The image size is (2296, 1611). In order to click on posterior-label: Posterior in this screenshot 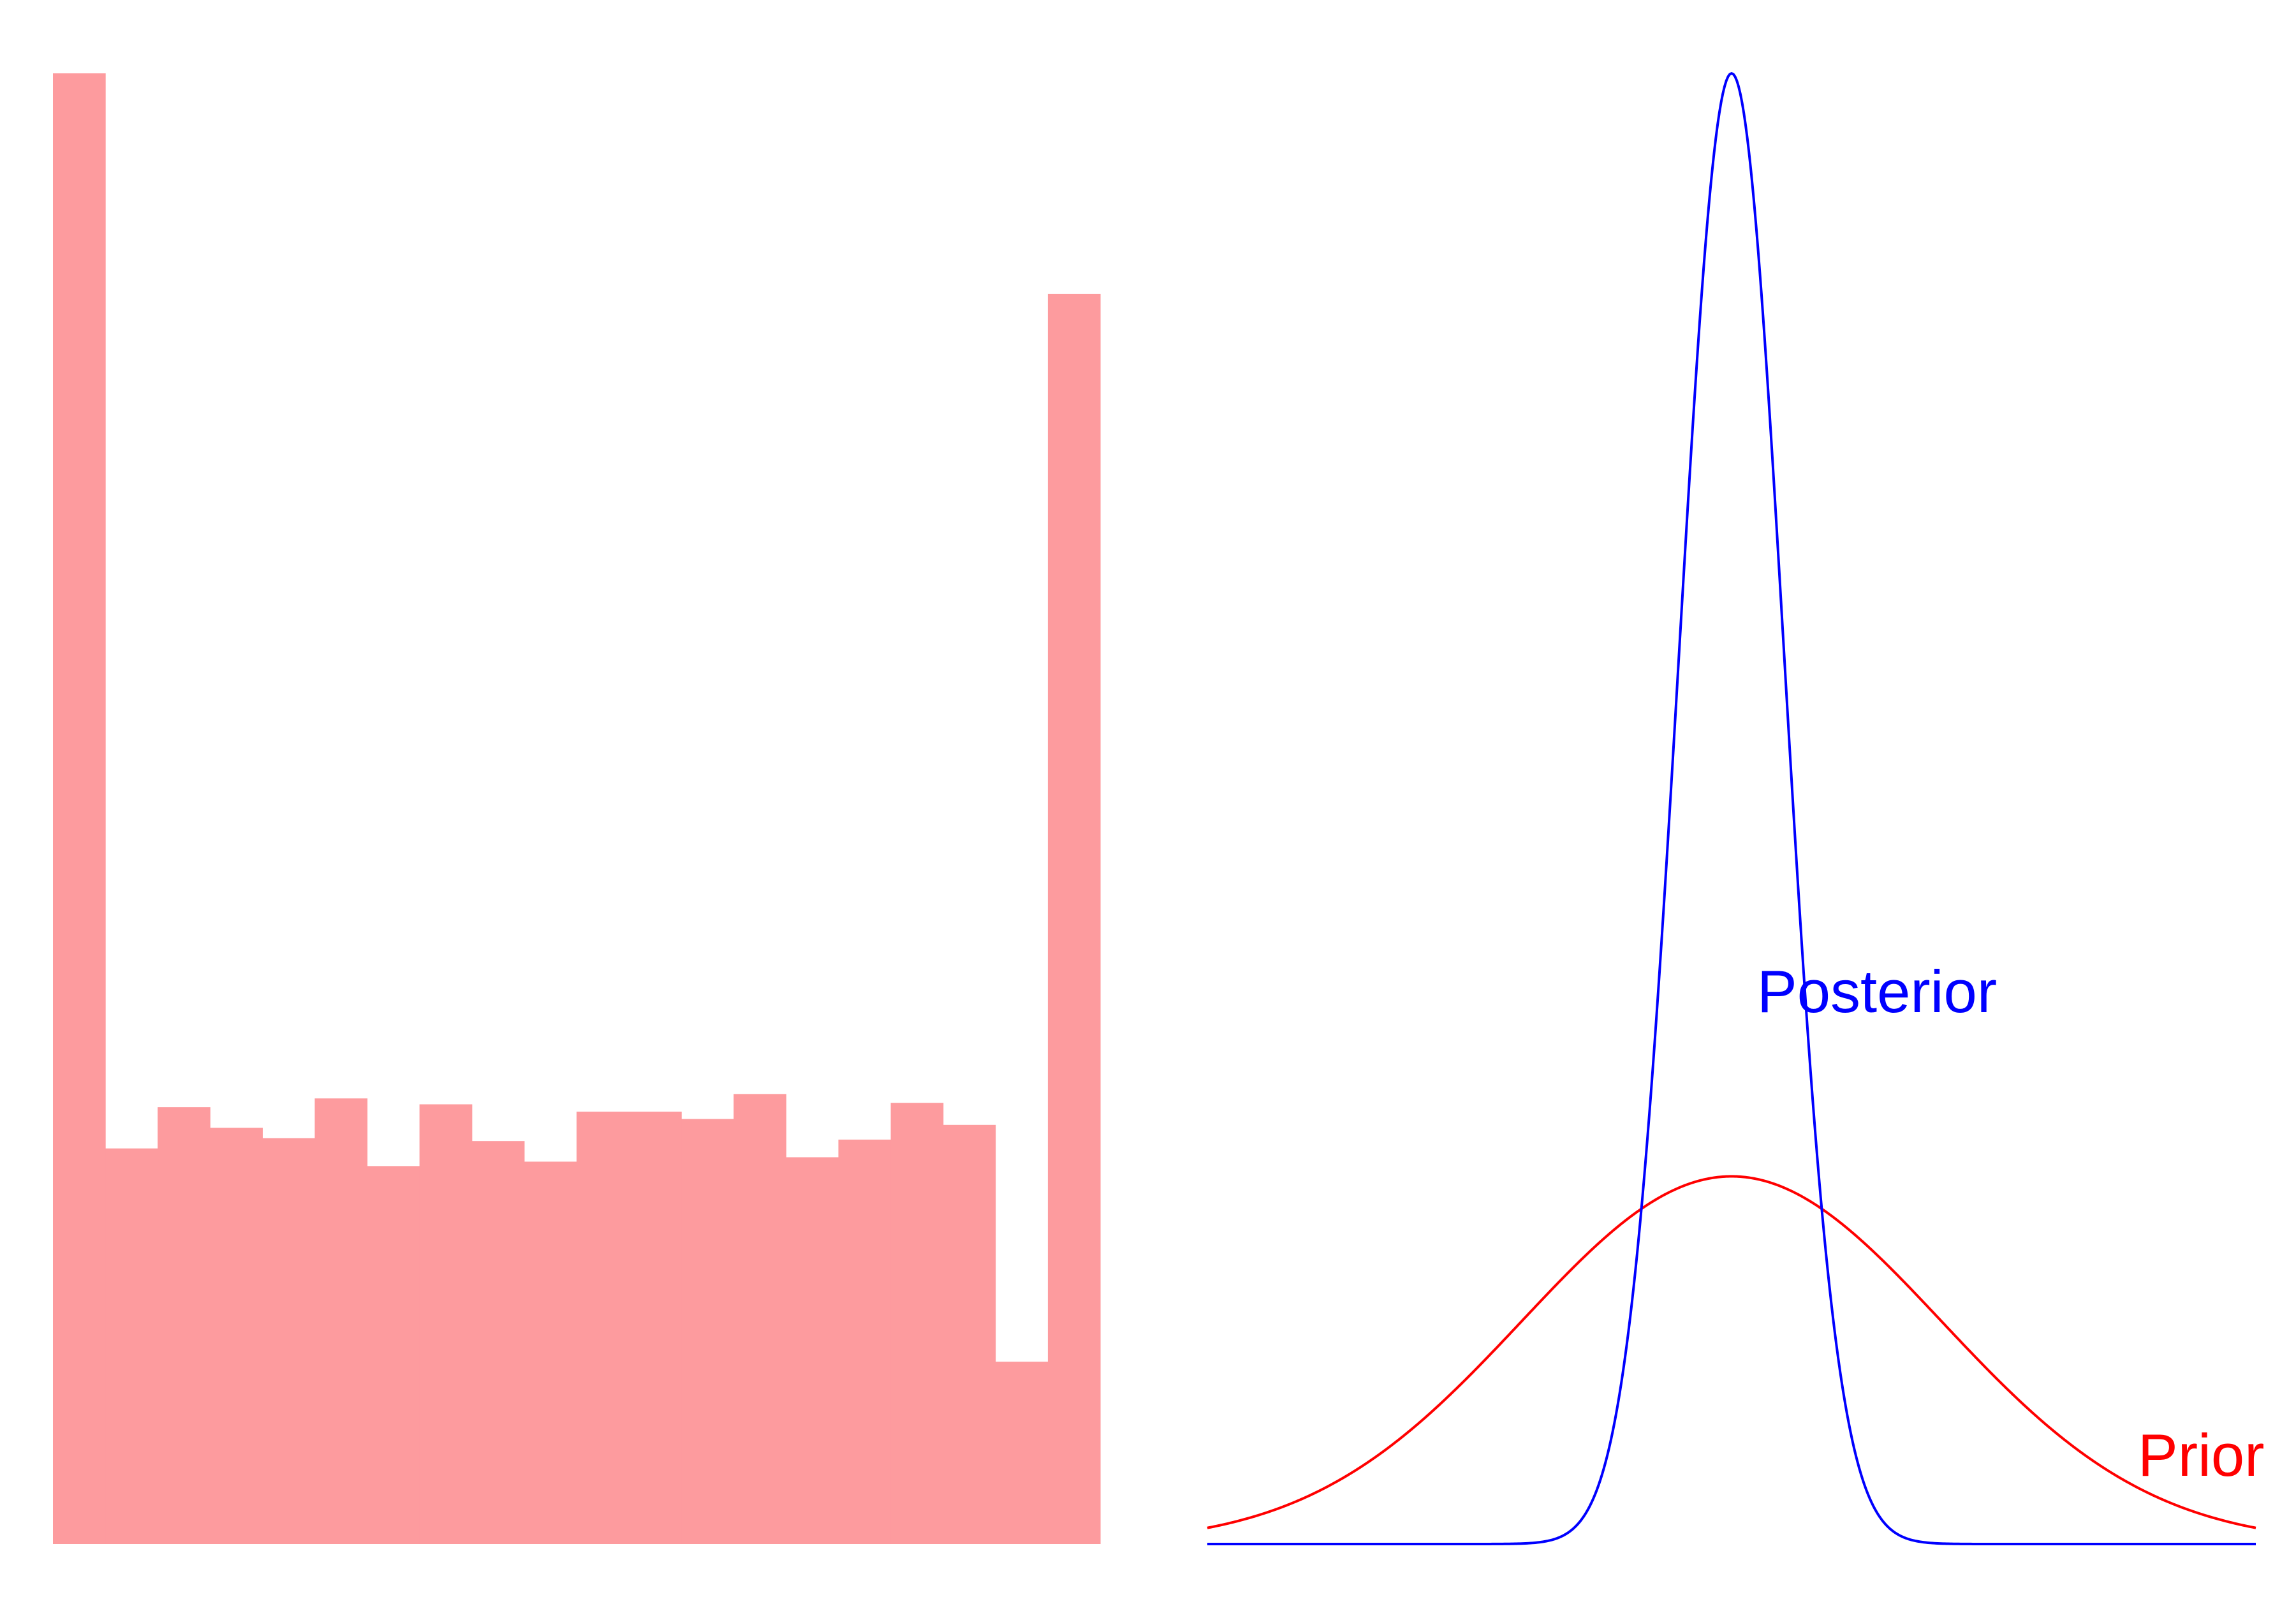, I will do `click(1877, 992)`.